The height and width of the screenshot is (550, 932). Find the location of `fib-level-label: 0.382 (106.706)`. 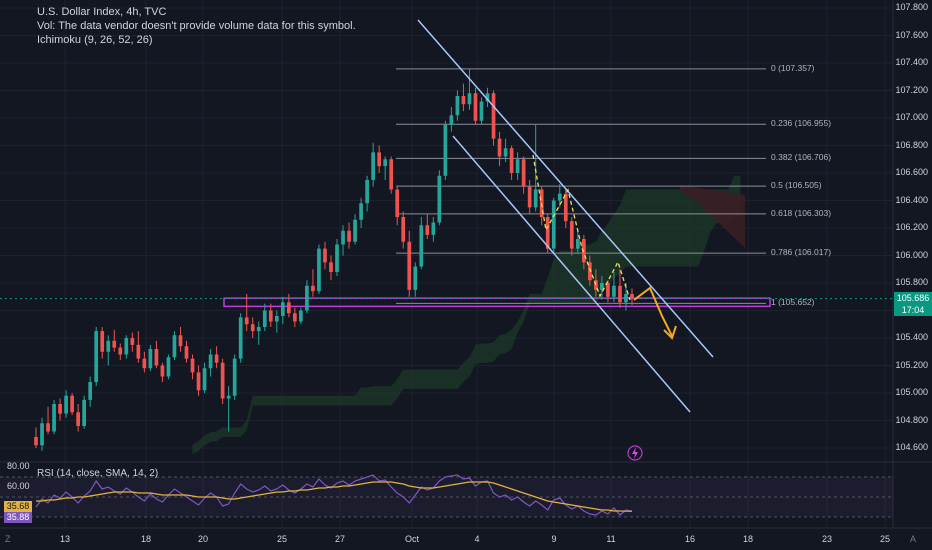

fib-level-label: 0.382 (106.706) is located at coordinates (801, 157).